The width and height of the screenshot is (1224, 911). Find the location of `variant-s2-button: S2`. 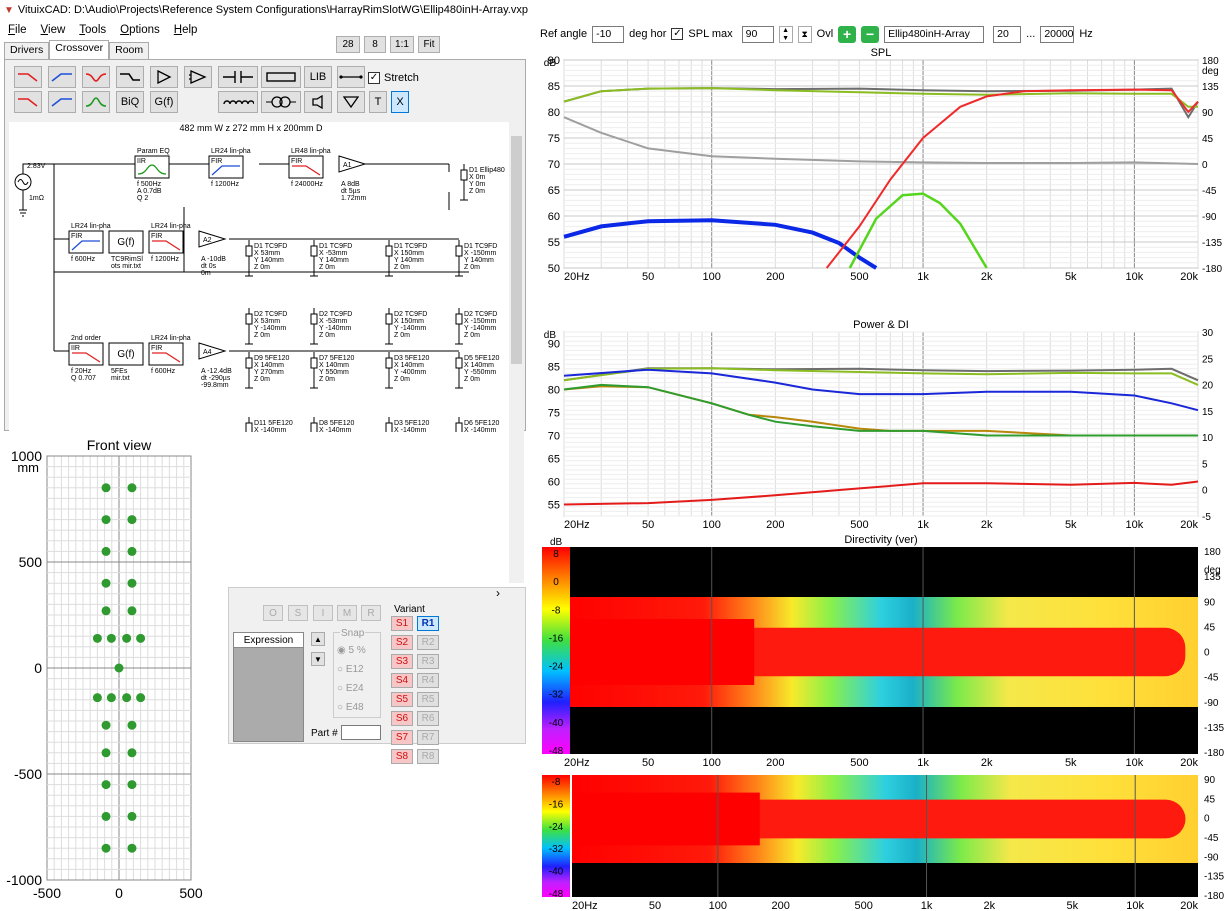

variant-s2-button: S2 is located at coordinates (402, 642).